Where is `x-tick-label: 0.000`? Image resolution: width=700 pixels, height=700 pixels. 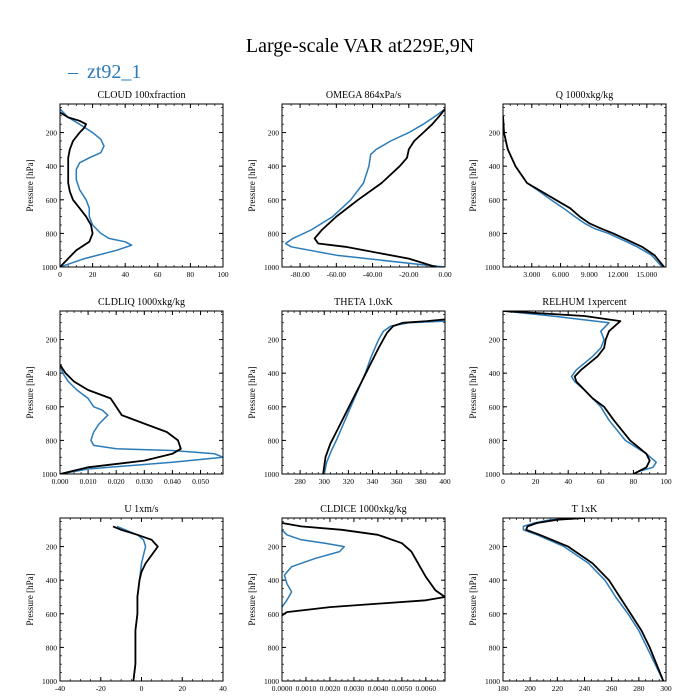 x-tick-label: 0.000 is located at coordinates (60, 481).